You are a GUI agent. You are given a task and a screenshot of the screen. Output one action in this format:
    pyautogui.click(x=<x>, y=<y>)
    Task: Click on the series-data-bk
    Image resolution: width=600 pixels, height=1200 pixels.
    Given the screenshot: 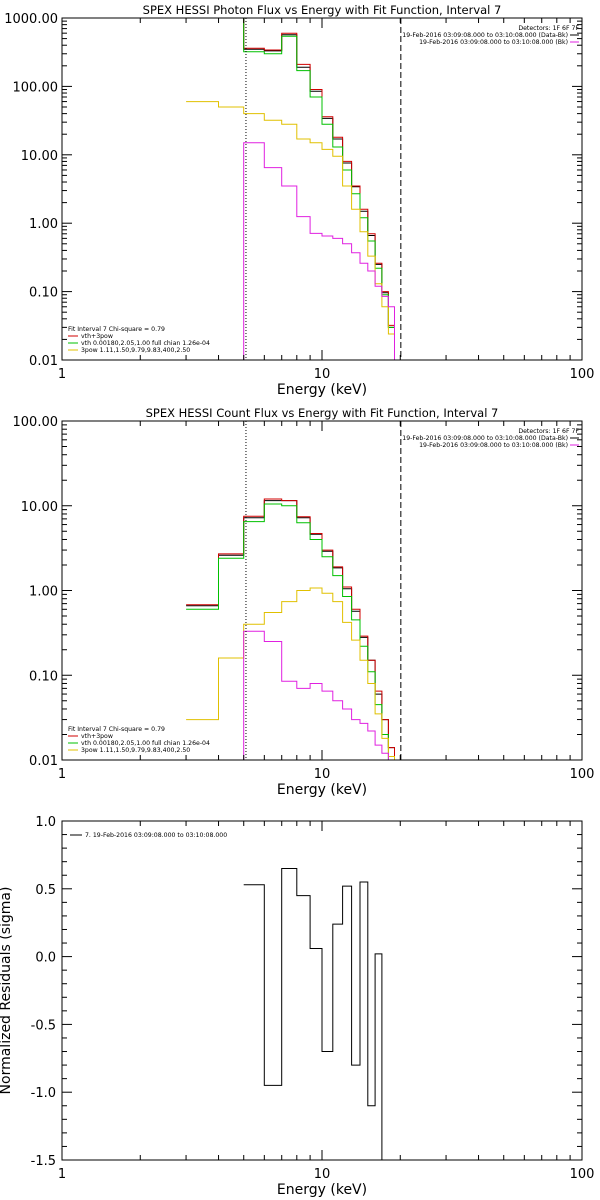 What is the action you would take?
    pyautogui.click(x=290, y=630)
    